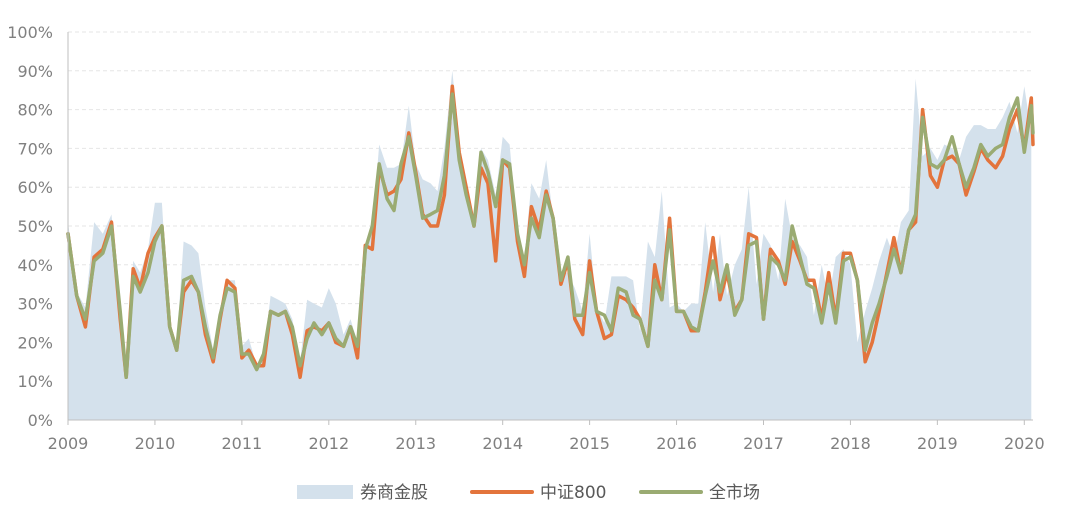  What do you see at coordinates (35, 71) in the screenshot?
I see `y-tick-label: 90%` at bounding box center [35, 71].